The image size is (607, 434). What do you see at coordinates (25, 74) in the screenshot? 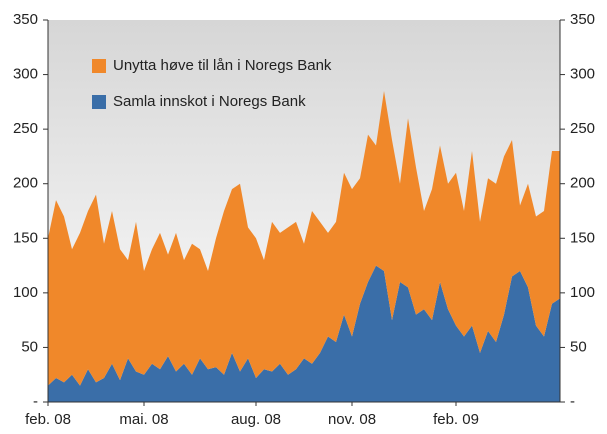
I see `y-tick-label: 300` at bounding box center [25, 74].